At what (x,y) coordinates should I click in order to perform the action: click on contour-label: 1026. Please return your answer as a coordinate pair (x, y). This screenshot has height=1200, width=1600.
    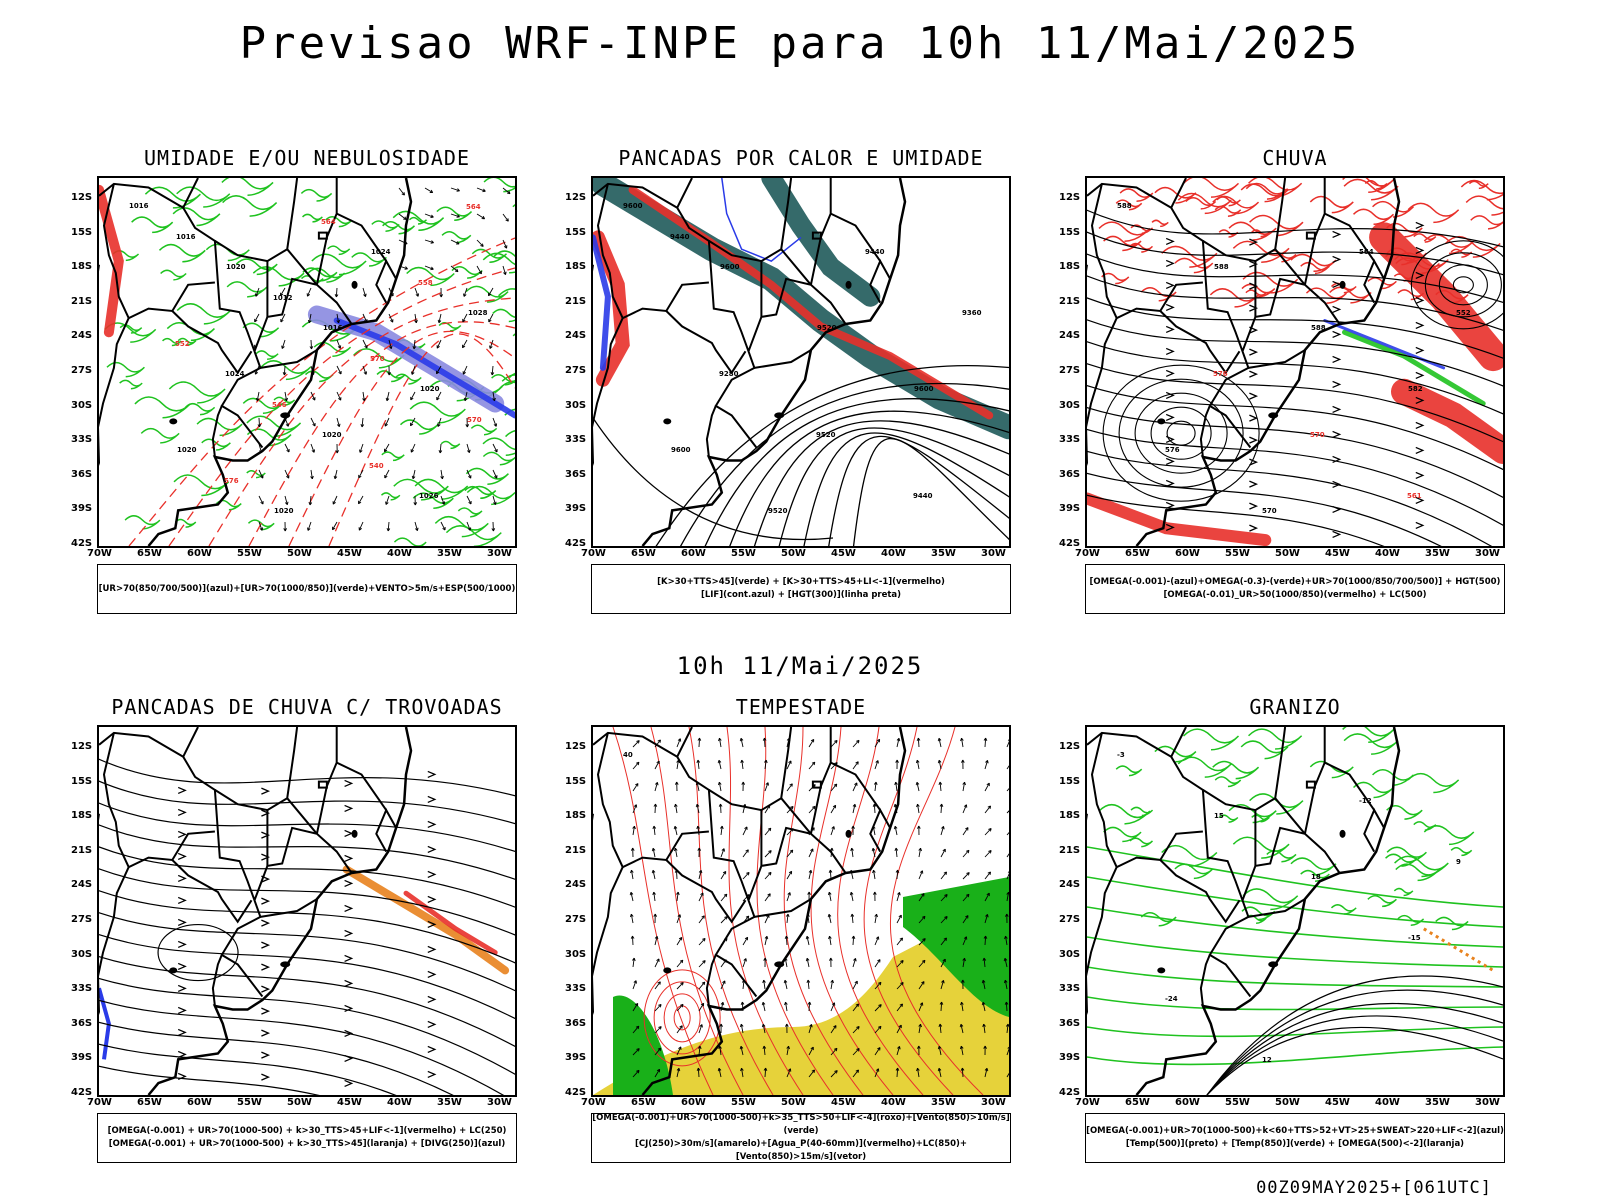
    Looking at the image, I should click on (429, 496).